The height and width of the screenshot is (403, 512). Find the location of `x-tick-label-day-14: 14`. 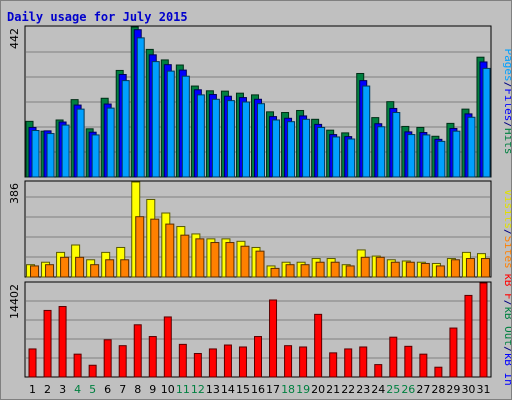

x-tick-label-day-14: 14 is located at coordinates (228, 389).